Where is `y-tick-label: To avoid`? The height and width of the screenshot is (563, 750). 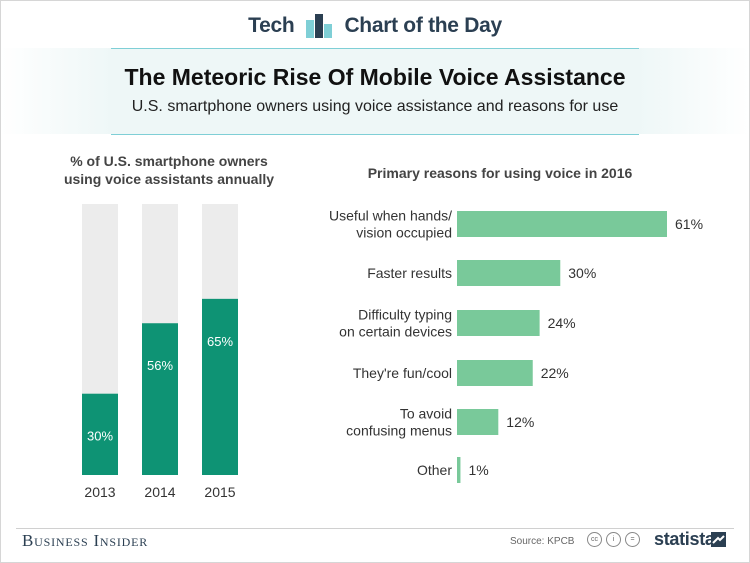
y-tick-label: To avoid is located at coordinates (426, 414).